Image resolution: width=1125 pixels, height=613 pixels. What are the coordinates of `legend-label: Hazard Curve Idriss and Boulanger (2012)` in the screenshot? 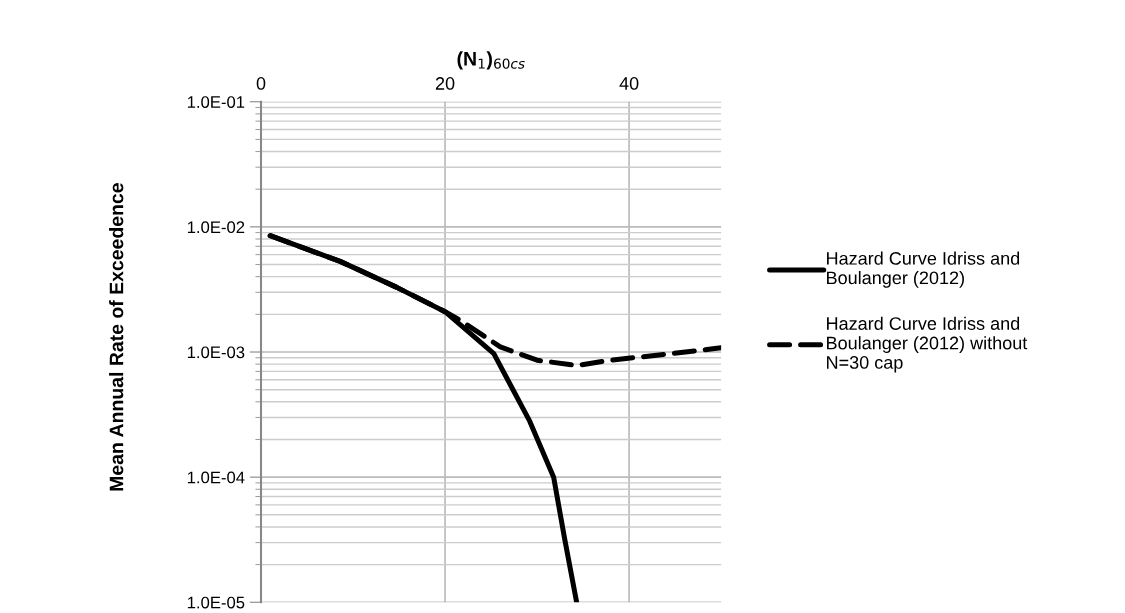 It's located at (923, 269).